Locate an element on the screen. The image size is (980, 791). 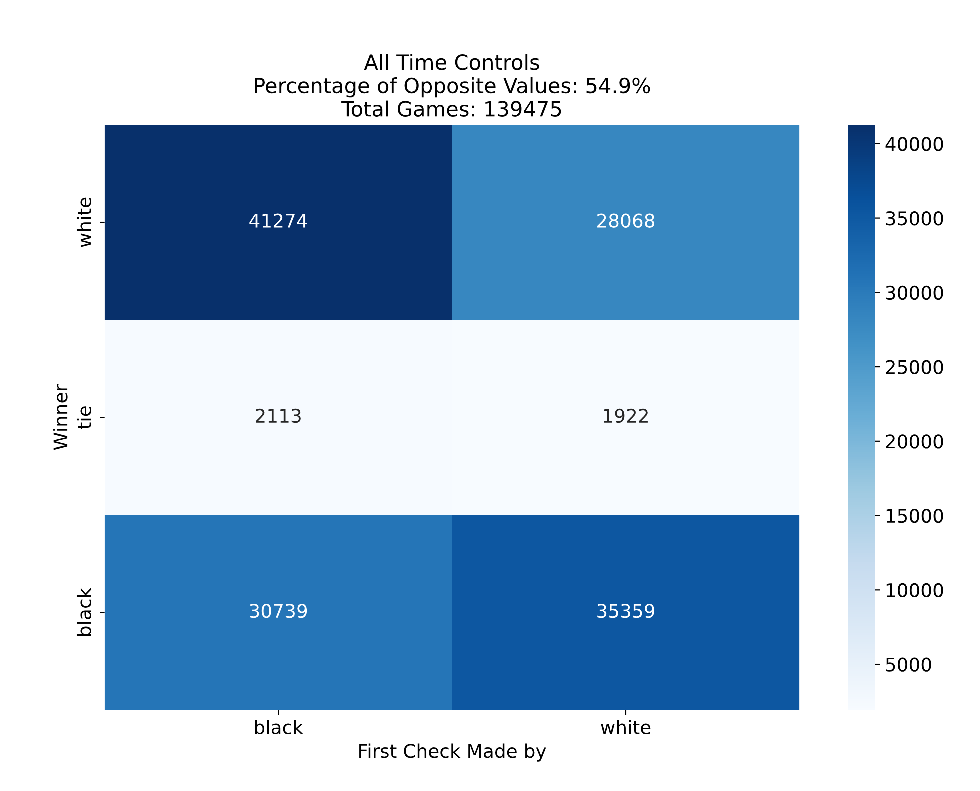
color-bar-label: 20000 is located at coordinates (915, 441).